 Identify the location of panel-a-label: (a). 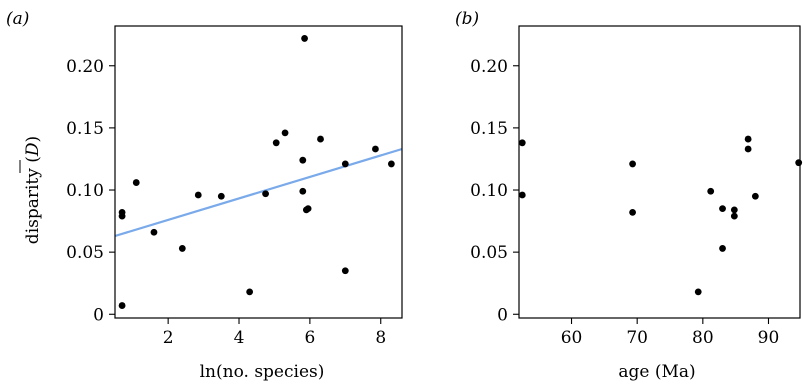
(17, 19).